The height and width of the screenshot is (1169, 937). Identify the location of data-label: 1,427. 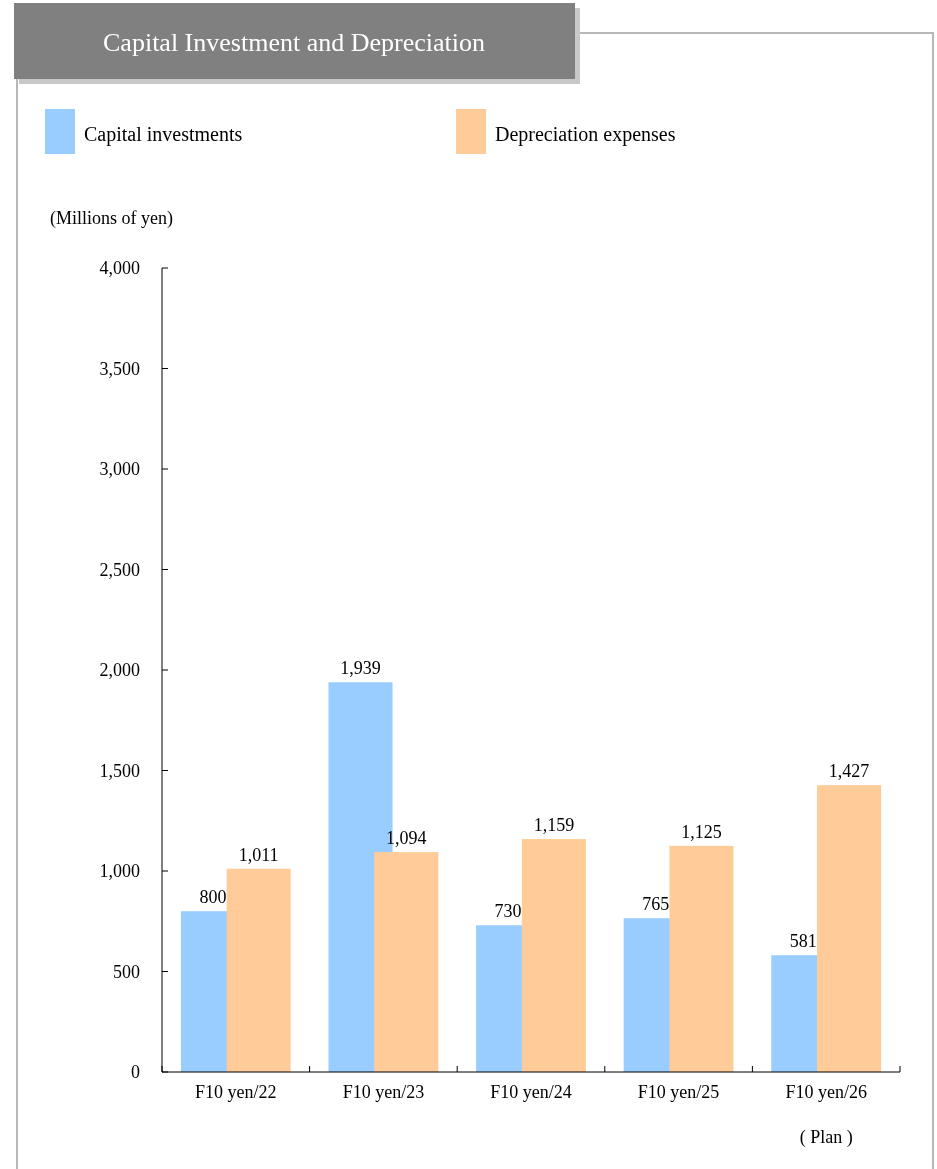
(849, 771).